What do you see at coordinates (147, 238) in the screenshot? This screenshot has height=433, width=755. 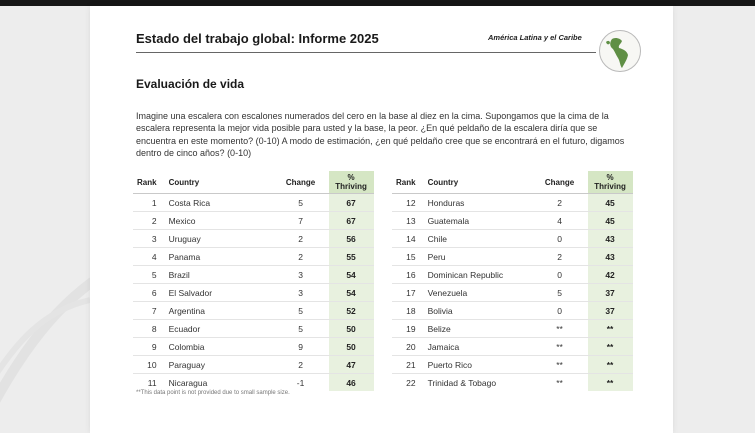 I see `rank-cell: 3` at bounding box center [147, 238].